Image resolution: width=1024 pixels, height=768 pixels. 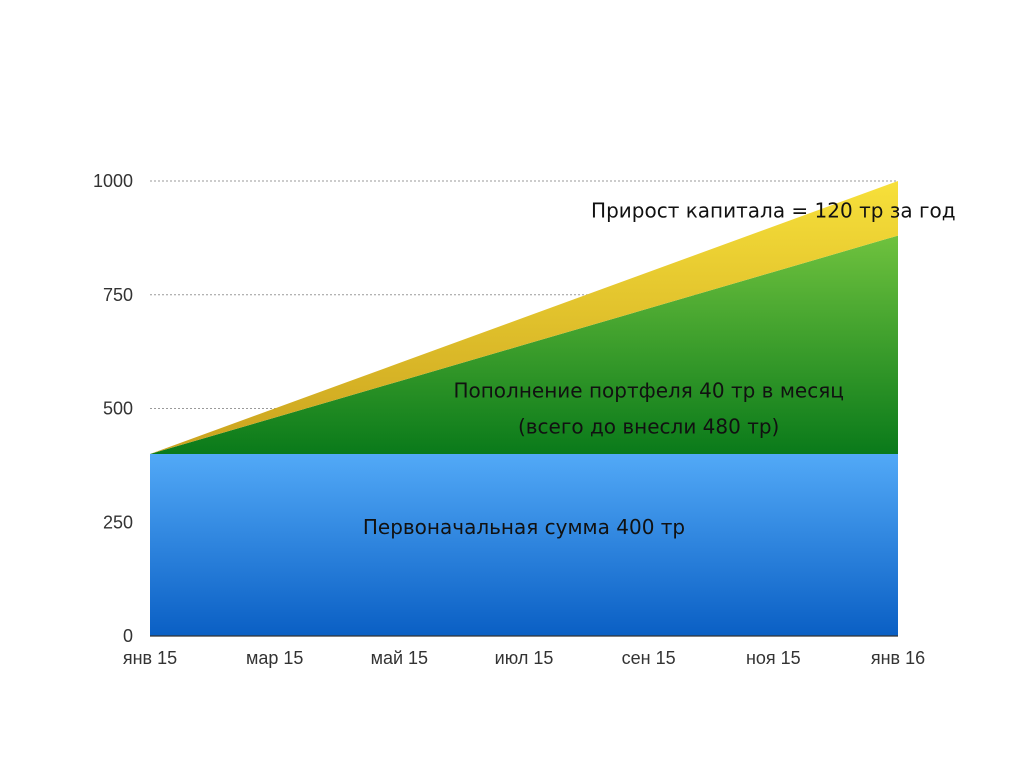 What do you see at coordinates (524, 658) in the screenshot?
I see `x-tick-label: июл 15` at bounding box center [524, 658].